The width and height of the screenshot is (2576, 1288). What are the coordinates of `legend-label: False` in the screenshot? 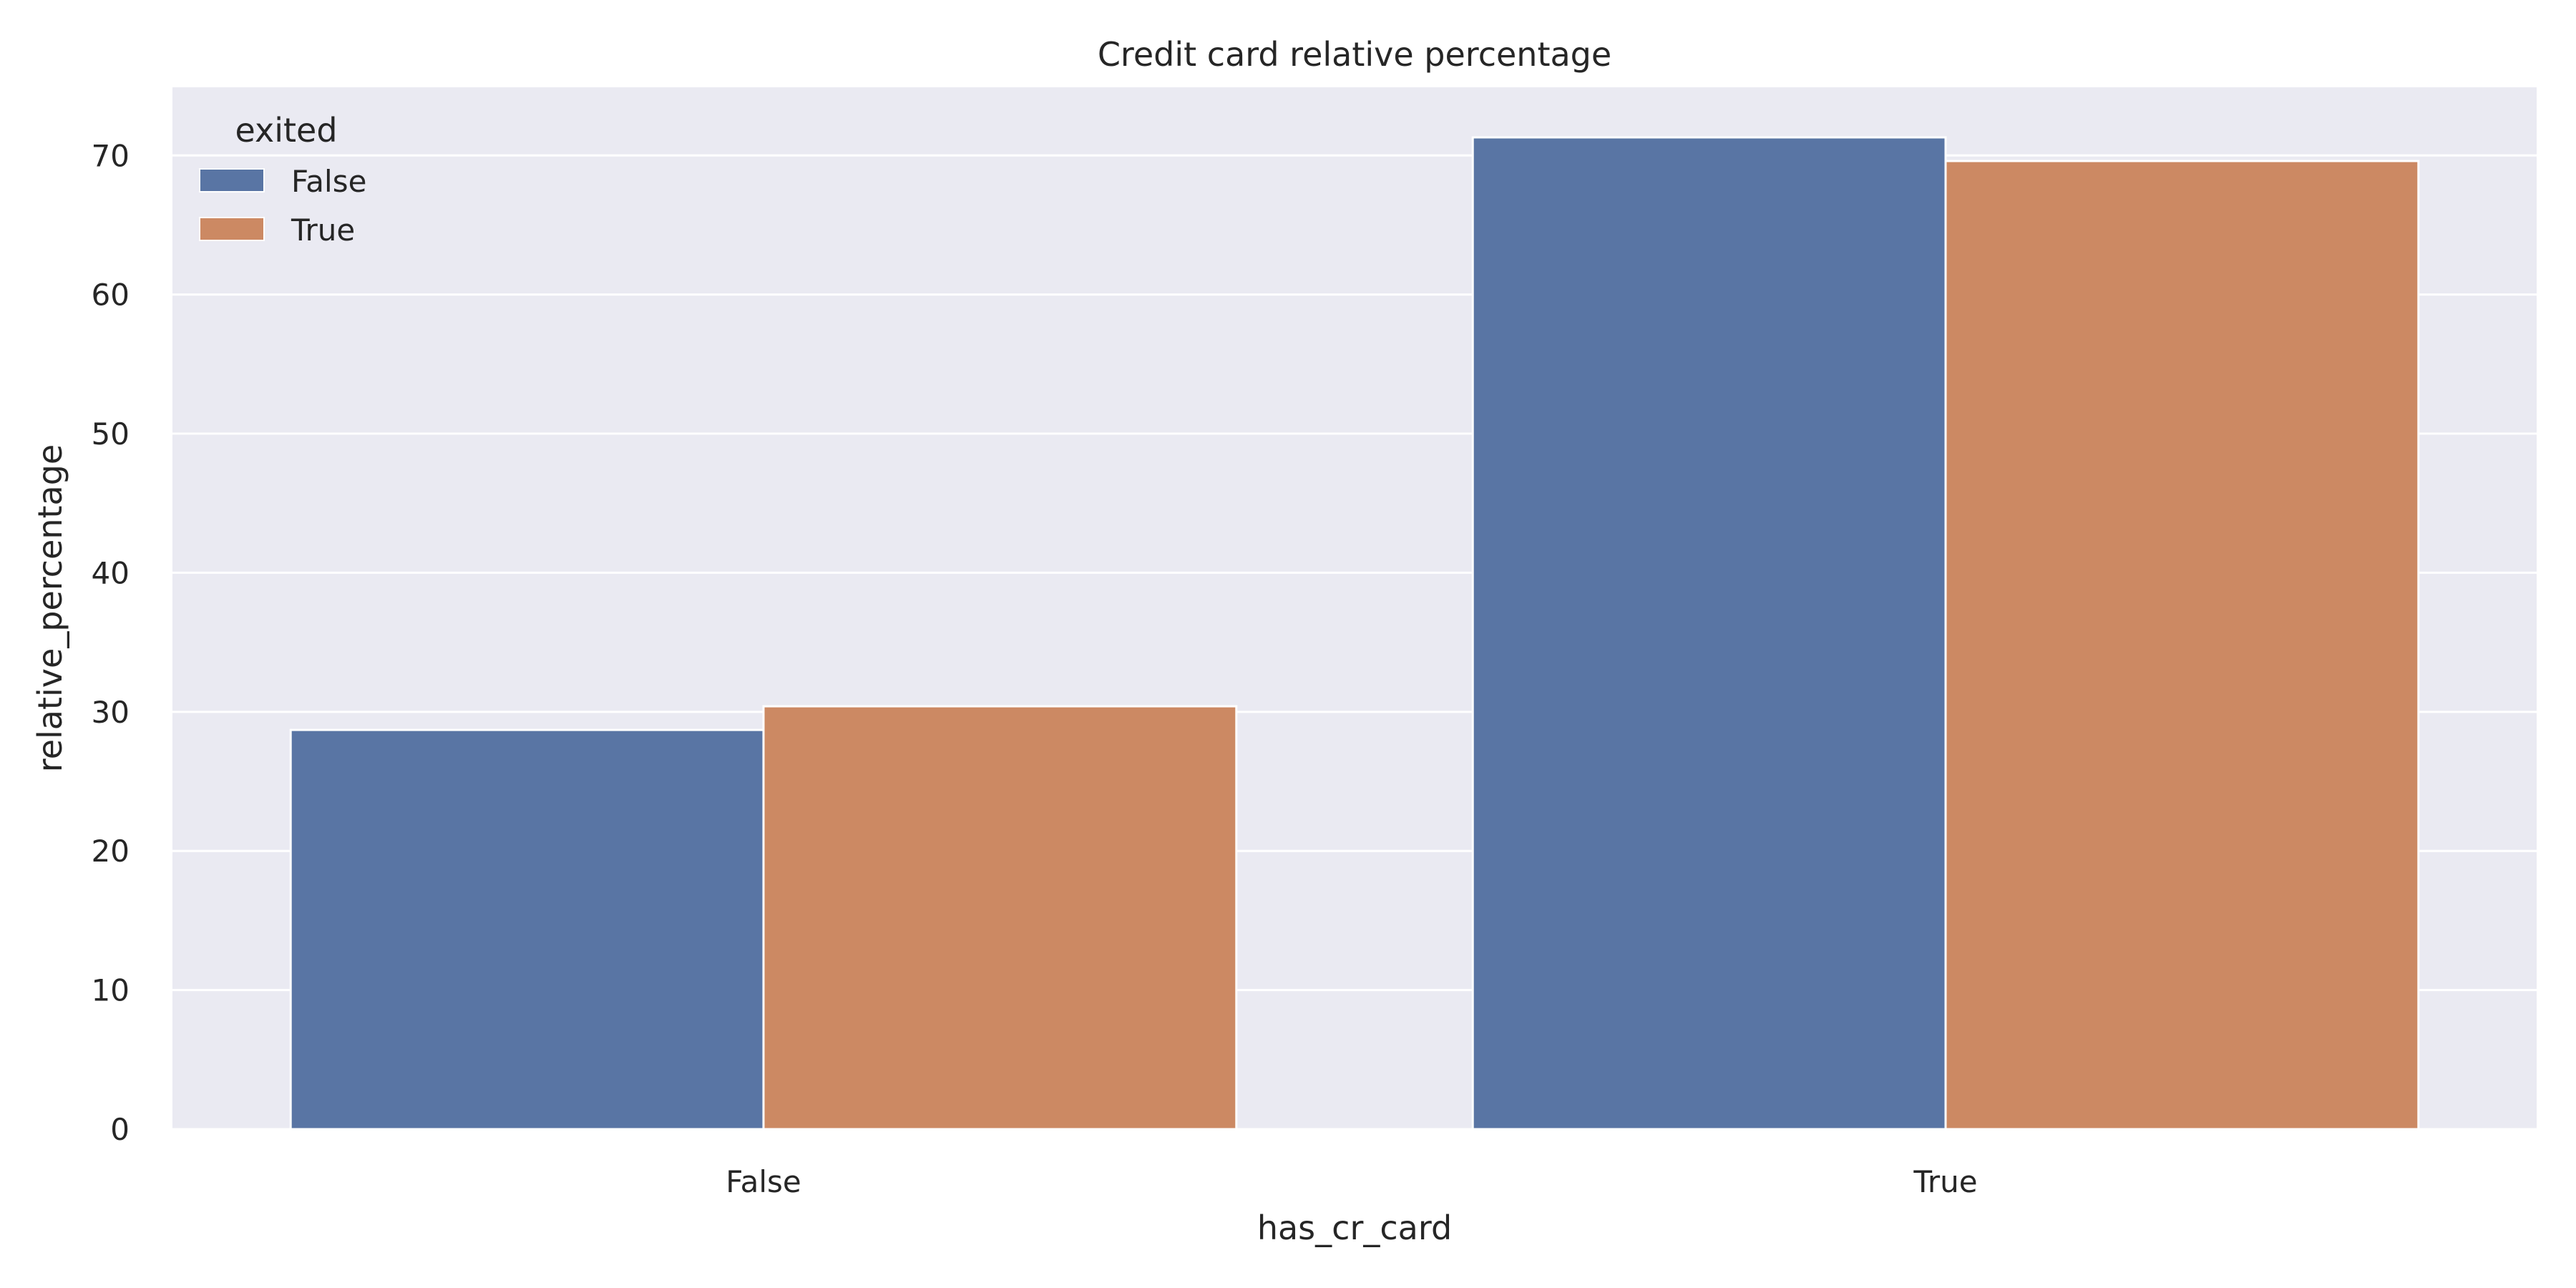 It's located at (328, 181).